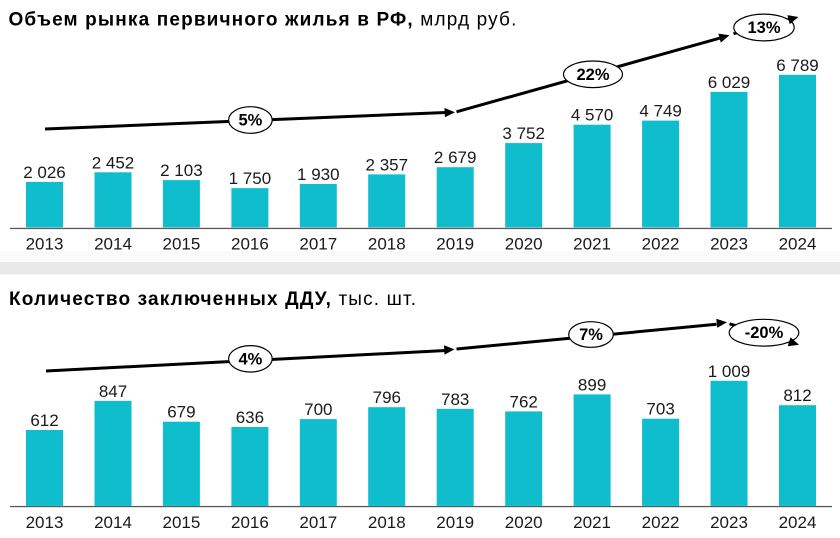 The image size is (840, 538). I want to click on svg-text: 7%, so click(591, 335).